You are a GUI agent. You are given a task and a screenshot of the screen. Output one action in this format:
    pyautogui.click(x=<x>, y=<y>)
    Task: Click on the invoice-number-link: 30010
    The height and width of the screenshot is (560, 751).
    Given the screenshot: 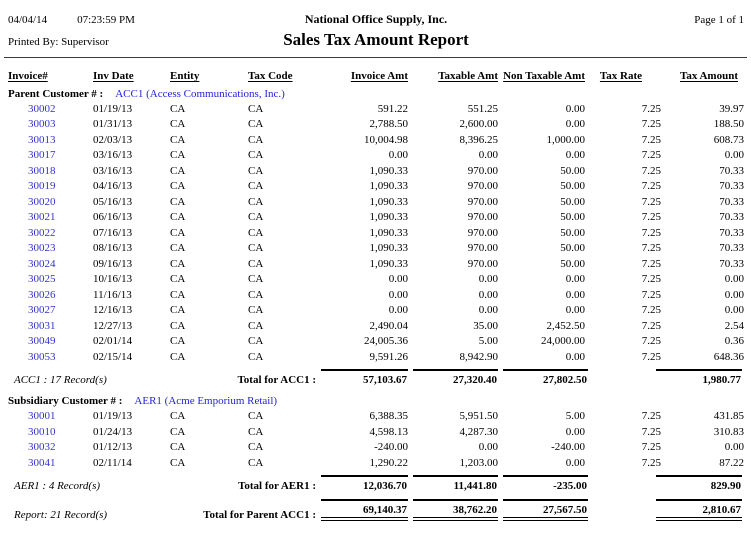 What is the action you would take?
    pyautogui.click(x=42, y=431)
    